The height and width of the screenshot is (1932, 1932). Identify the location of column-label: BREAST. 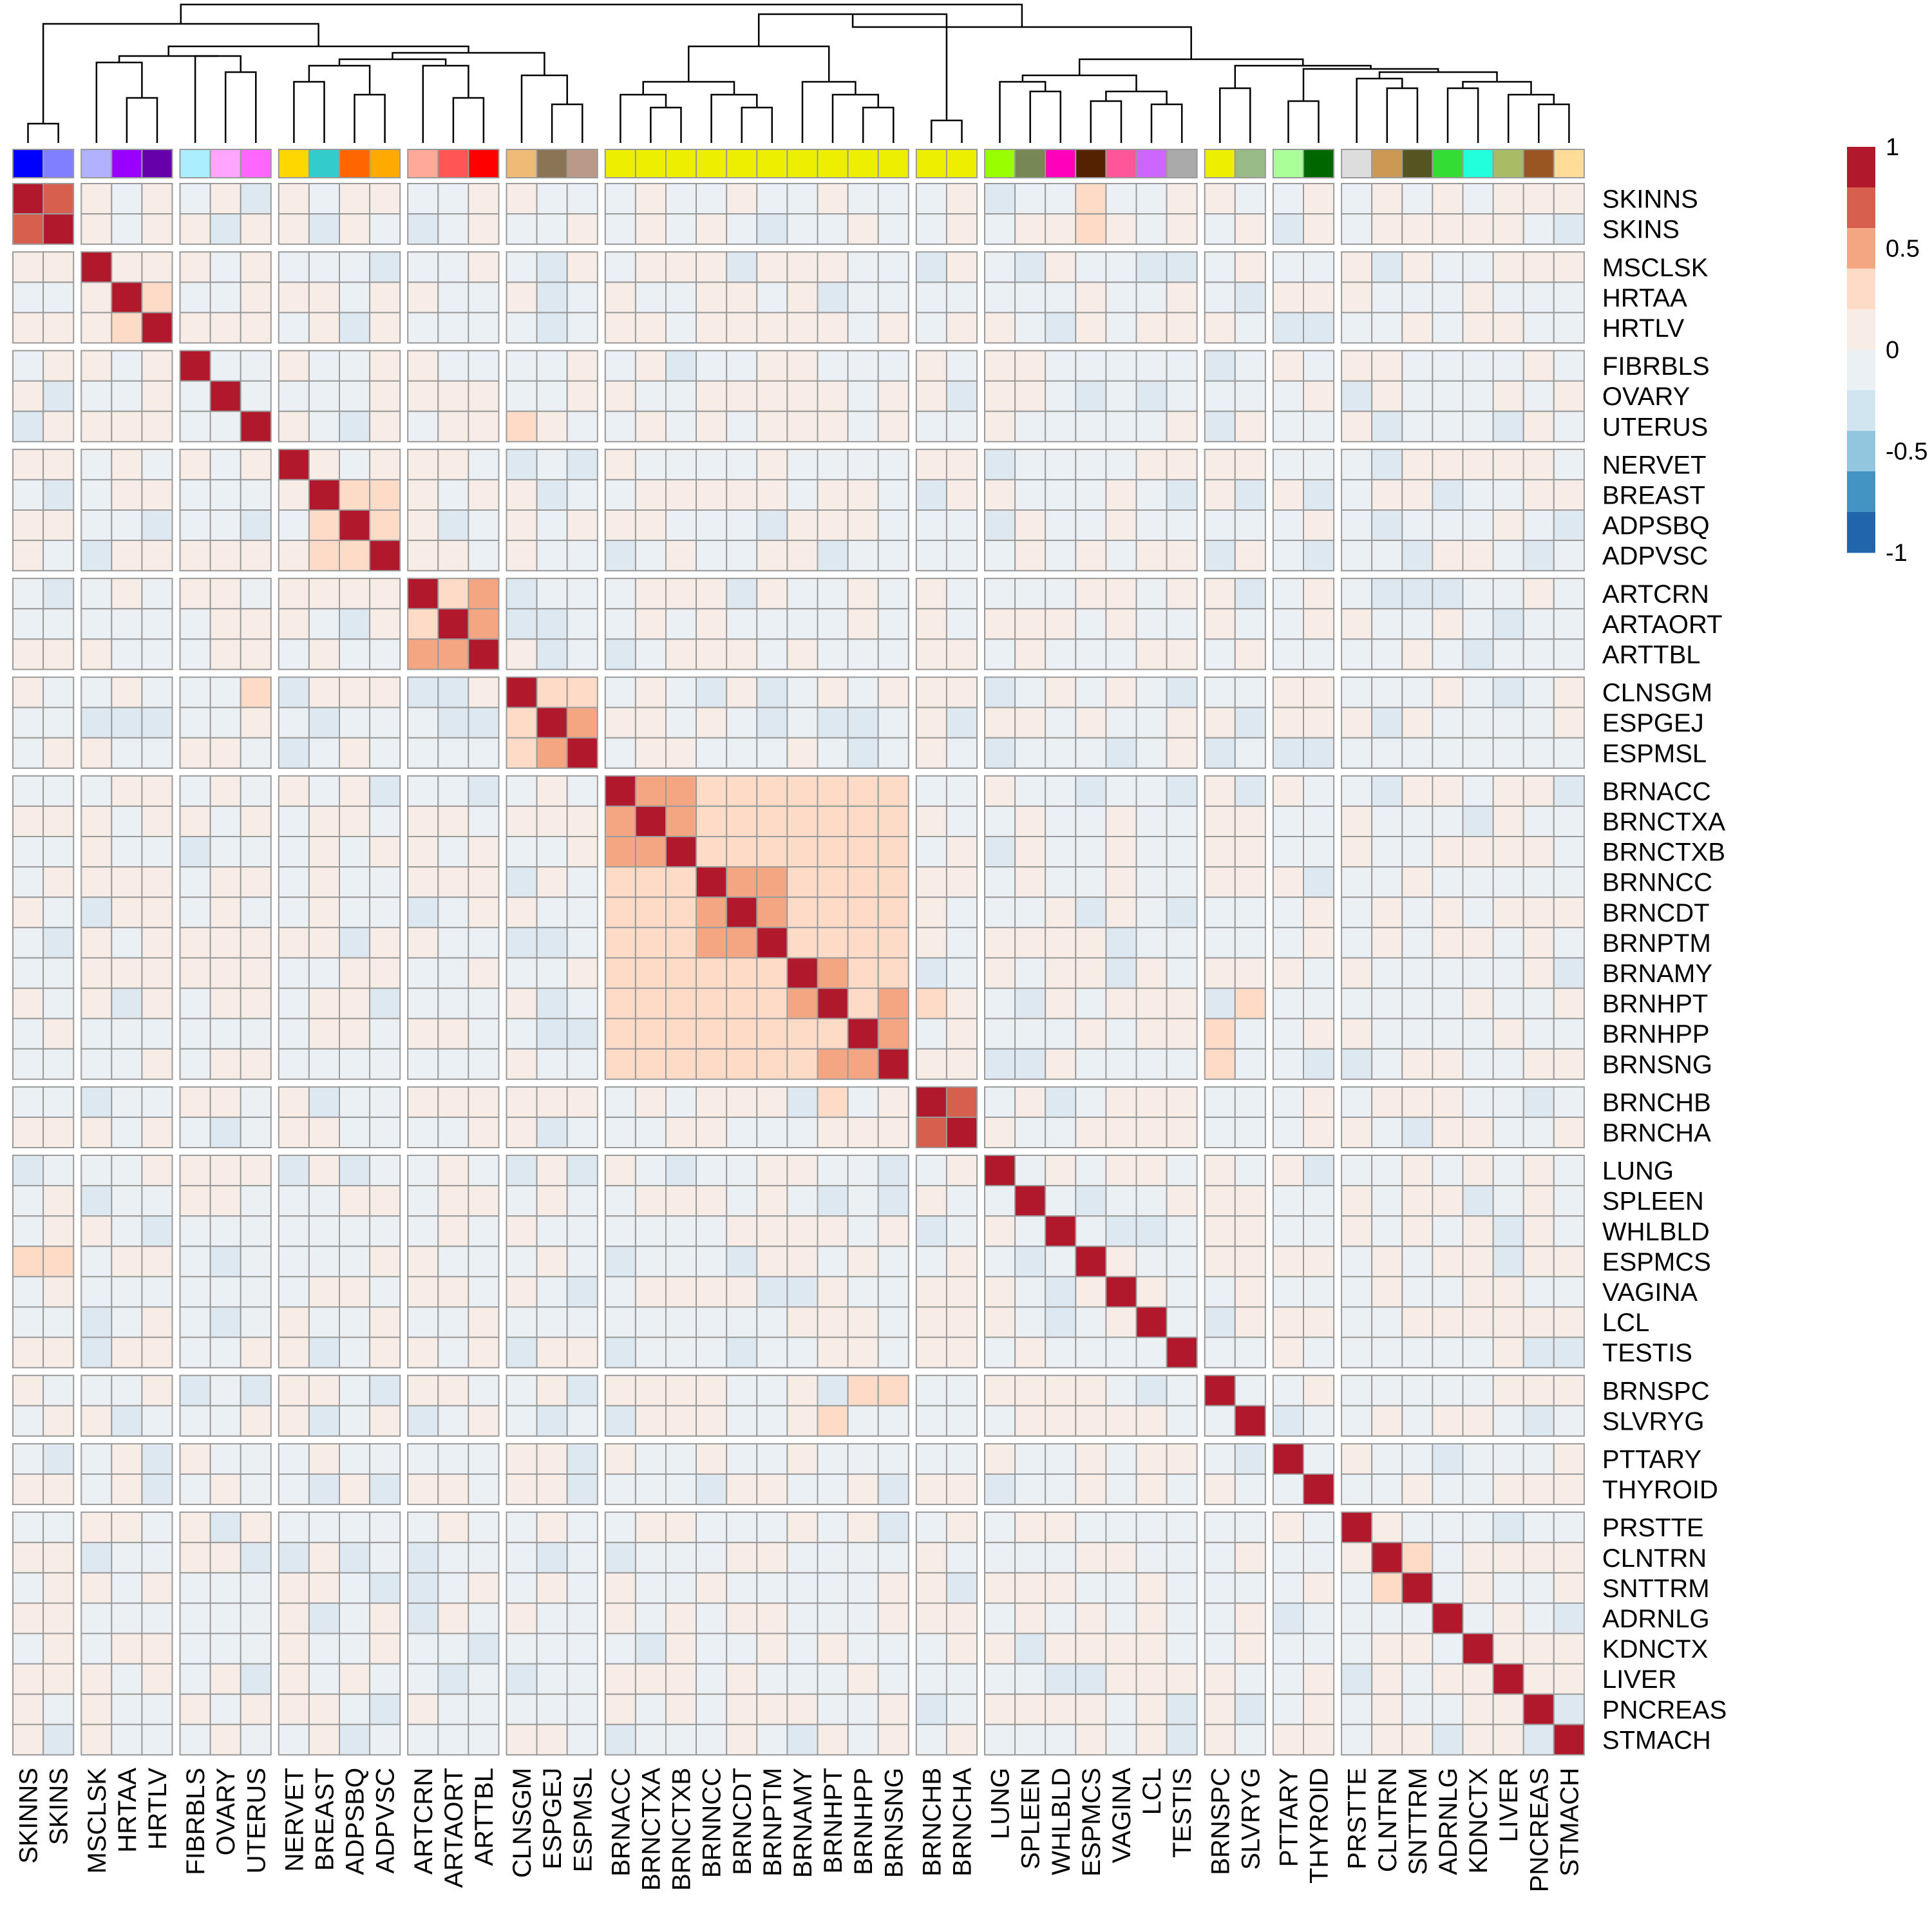
(325, 1820).